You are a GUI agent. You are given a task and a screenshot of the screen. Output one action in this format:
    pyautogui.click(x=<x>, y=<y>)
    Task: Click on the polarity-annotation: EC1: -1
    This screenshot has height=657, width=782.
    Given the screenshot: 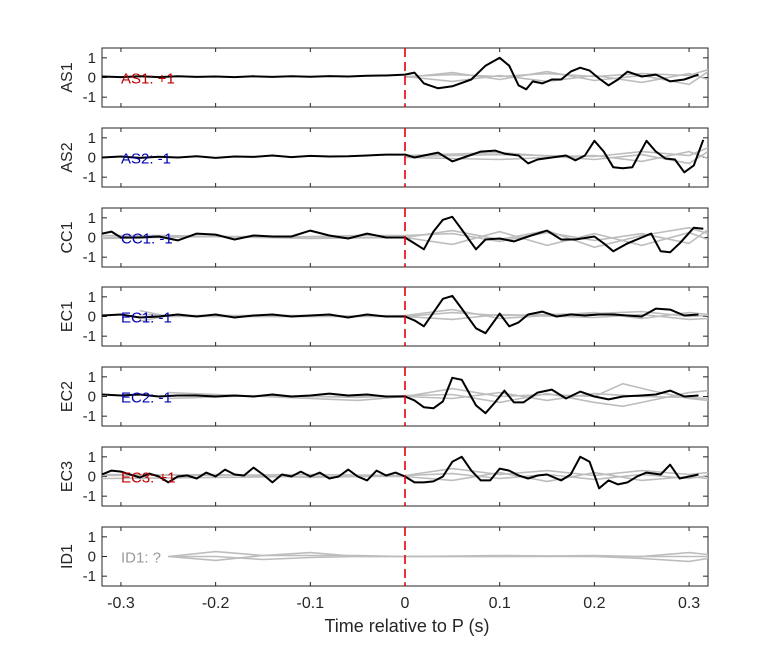 What is the action you would take?
    pyautogui.click(x=146, y=318)
    